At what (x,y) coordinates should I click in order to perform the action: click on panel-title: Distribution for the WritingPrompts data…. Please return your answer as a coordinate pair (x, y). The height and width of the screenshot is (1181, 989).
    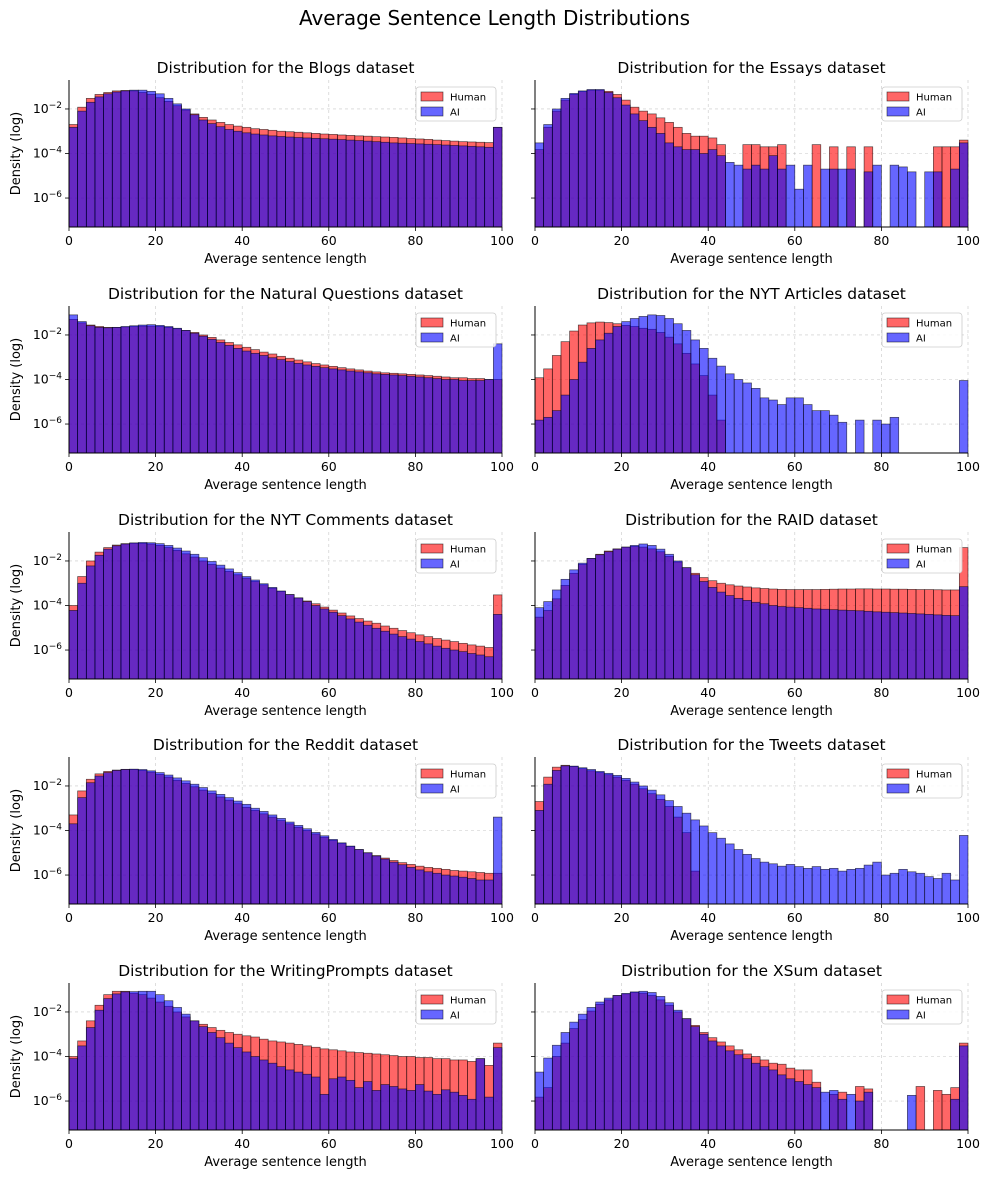
    Looking at the image, I should click on (285, 971).